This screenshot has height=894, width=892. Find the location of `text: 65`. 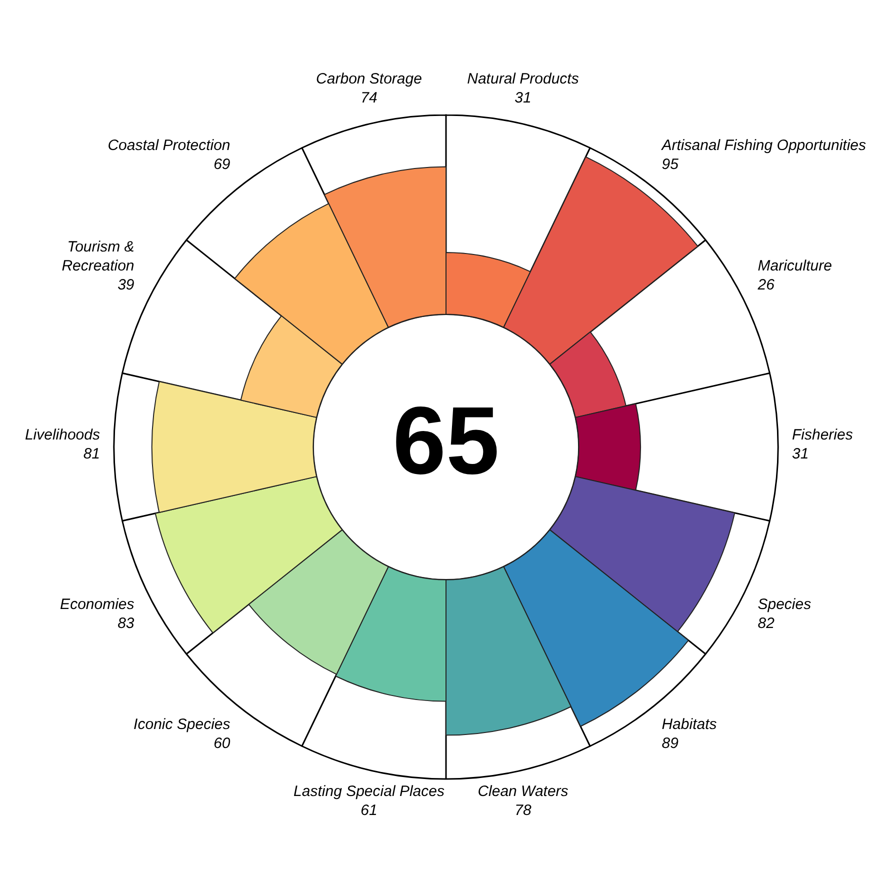

text: 65 is located at coordinates (446, 440).